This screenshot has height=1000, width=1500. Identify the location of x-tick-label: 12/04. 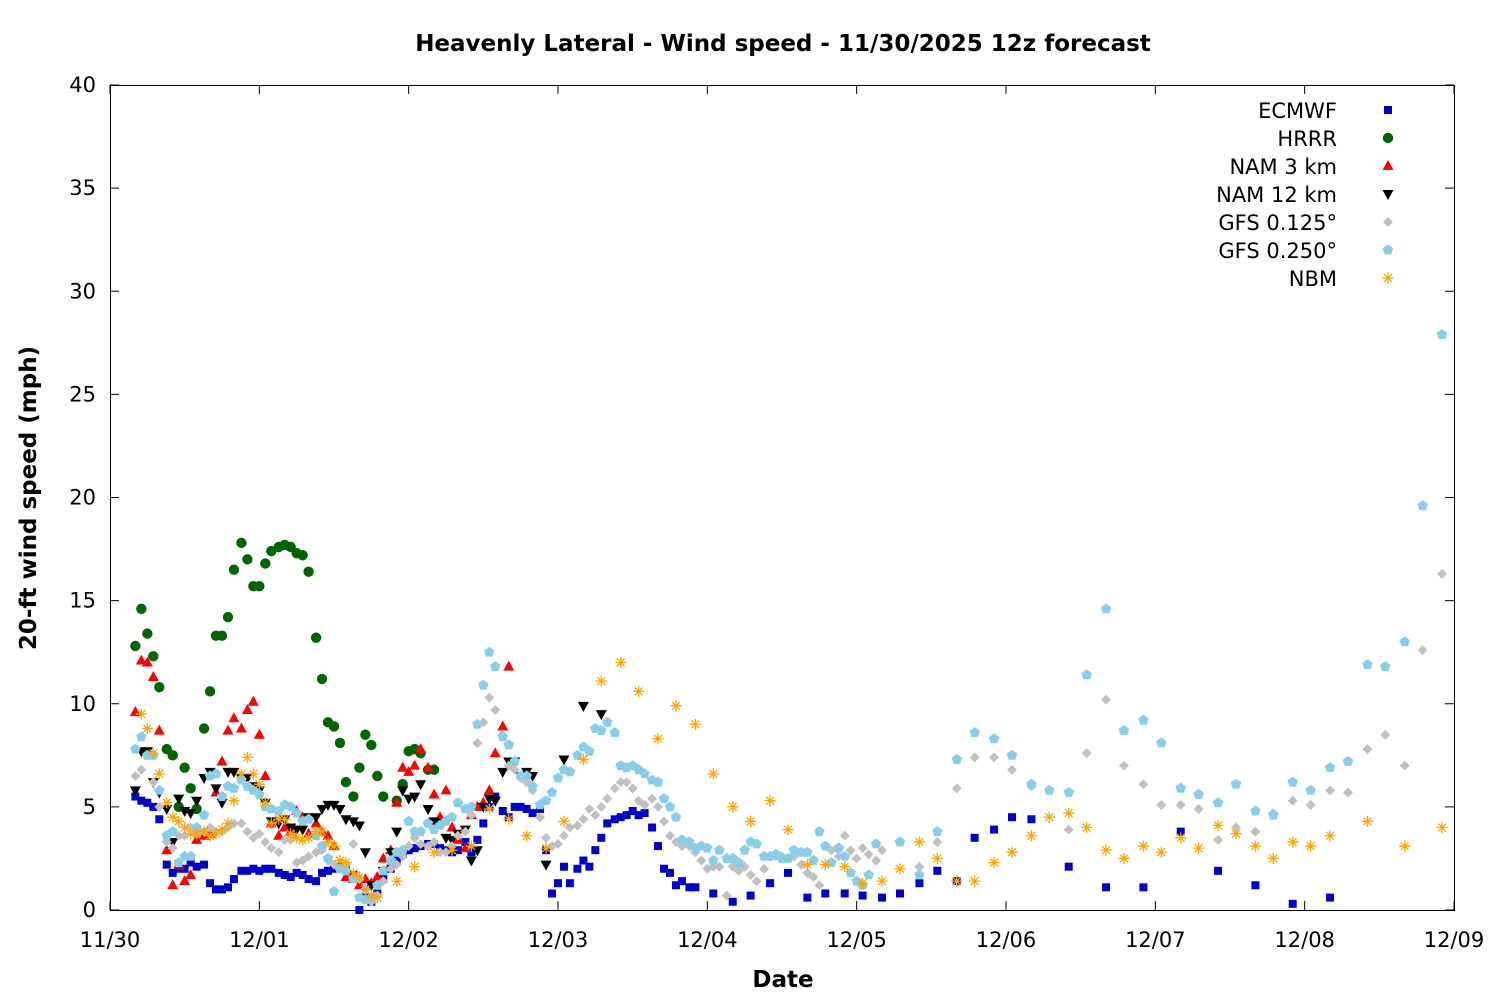
(707, 940).